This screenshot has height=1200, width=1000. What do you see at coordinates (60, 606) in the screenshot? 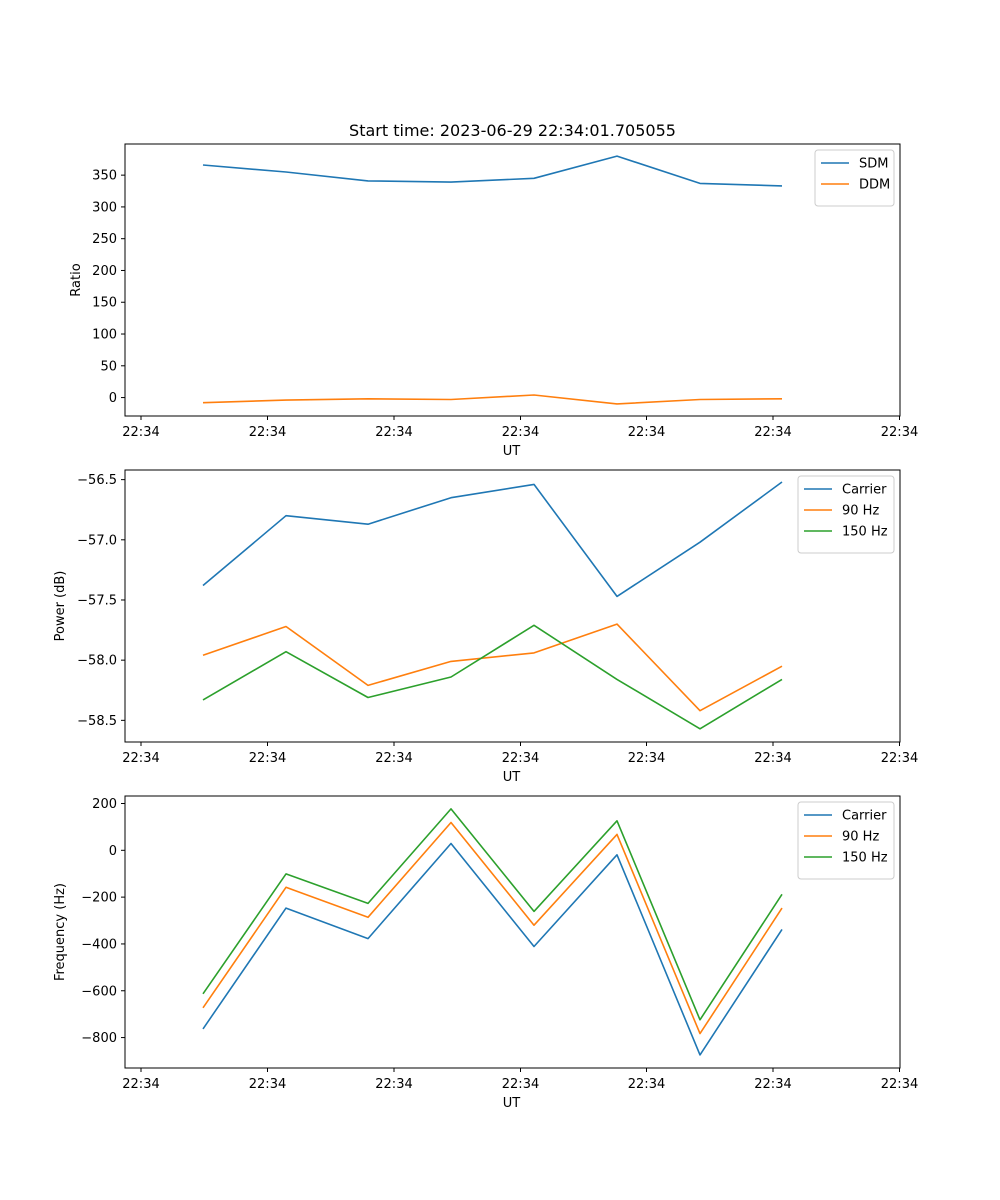
I see `y-axis-label: Power (dB)` at bounding box center [60, 606].